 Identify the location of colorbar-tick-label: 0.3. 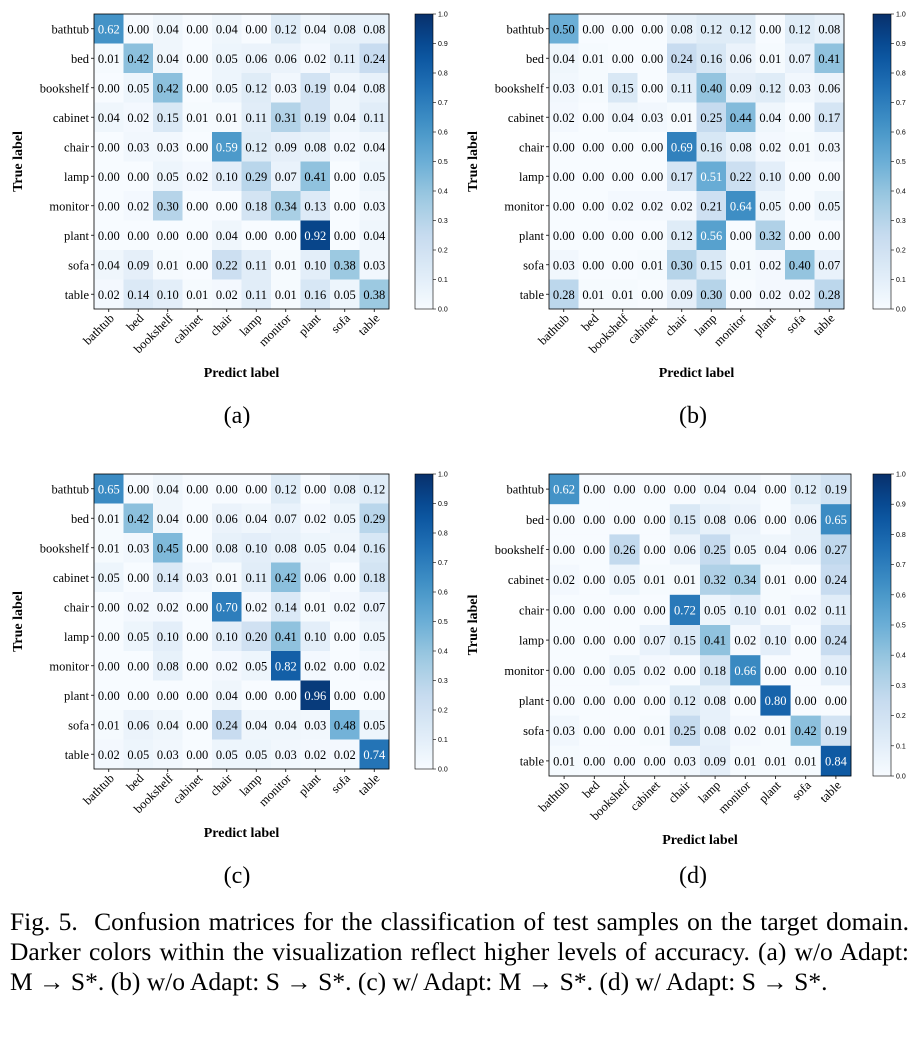
(901, 221).